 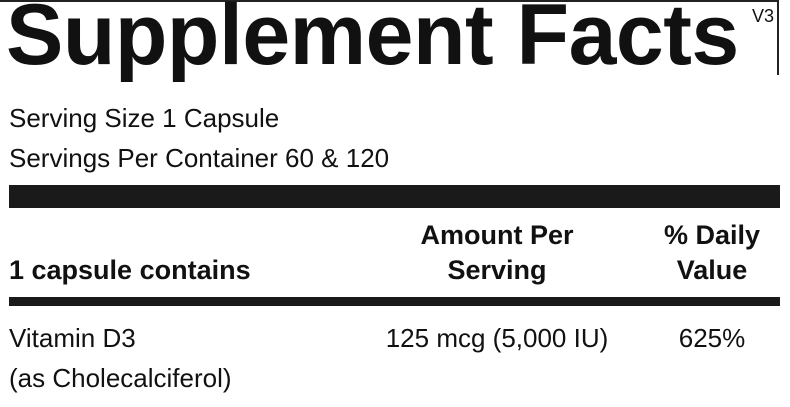 I want to click on nutrient-form: (as Cholecalciferol), so click(x=120, y=378).